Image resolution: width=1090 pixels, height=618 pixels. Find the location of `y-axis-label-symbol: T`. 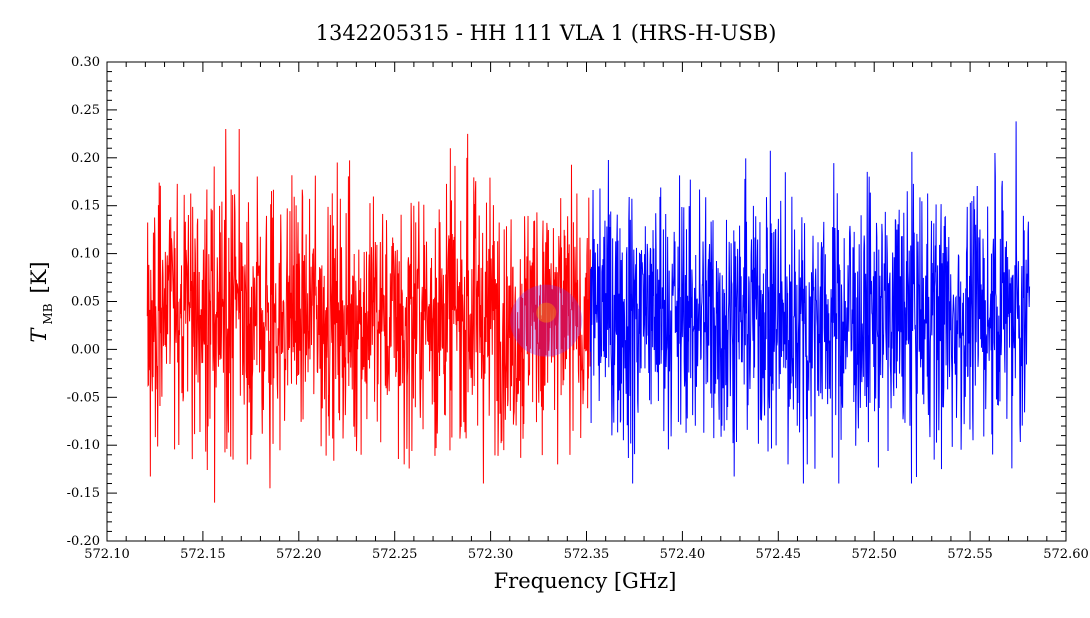

y-axis-label-symbol: T is located at coordinates (39, 335).